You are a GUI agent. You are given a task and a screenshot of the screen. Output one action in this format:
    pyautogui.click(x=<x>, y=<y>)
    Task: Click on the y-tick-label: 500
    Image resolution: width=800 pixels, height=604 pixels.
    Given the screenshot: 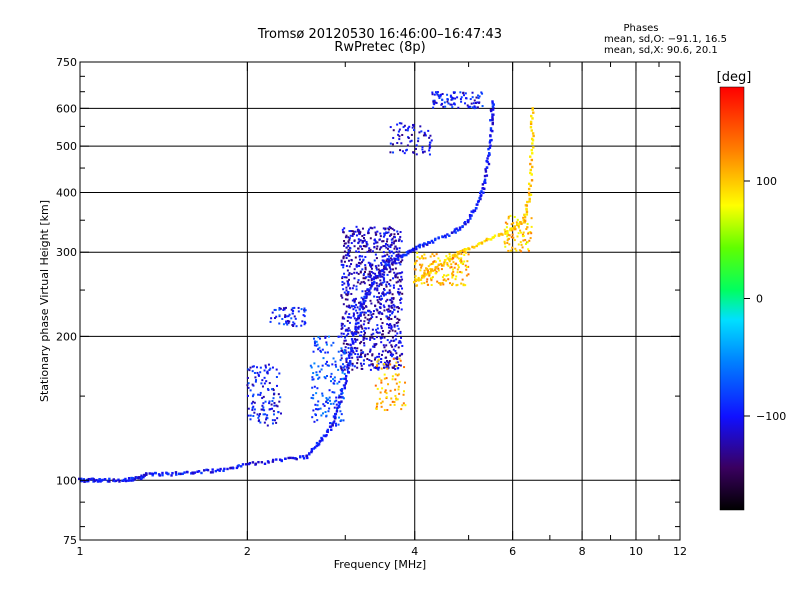 What is the action you would take?
    pyautogui.click(x=66, y=146)
    